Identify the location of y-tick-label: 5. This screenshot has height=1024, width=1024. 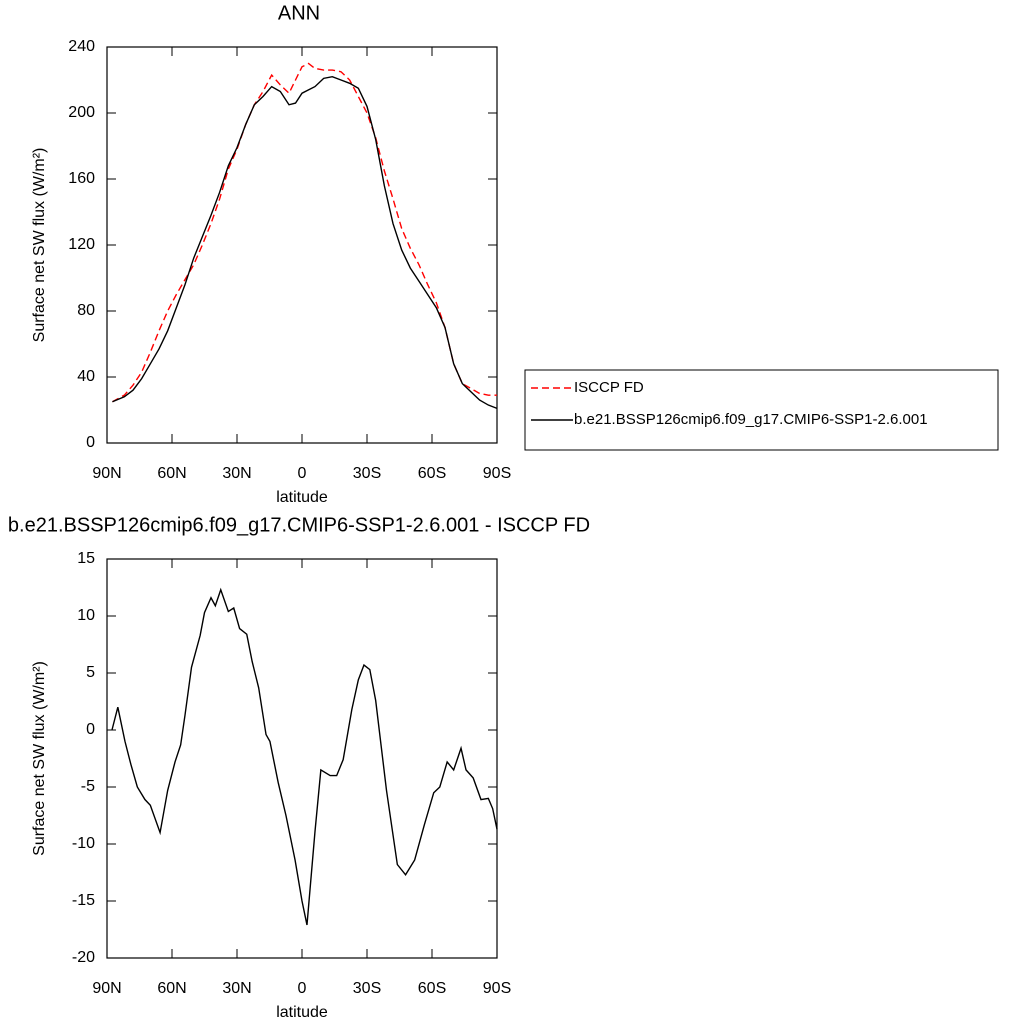
(90, 672).